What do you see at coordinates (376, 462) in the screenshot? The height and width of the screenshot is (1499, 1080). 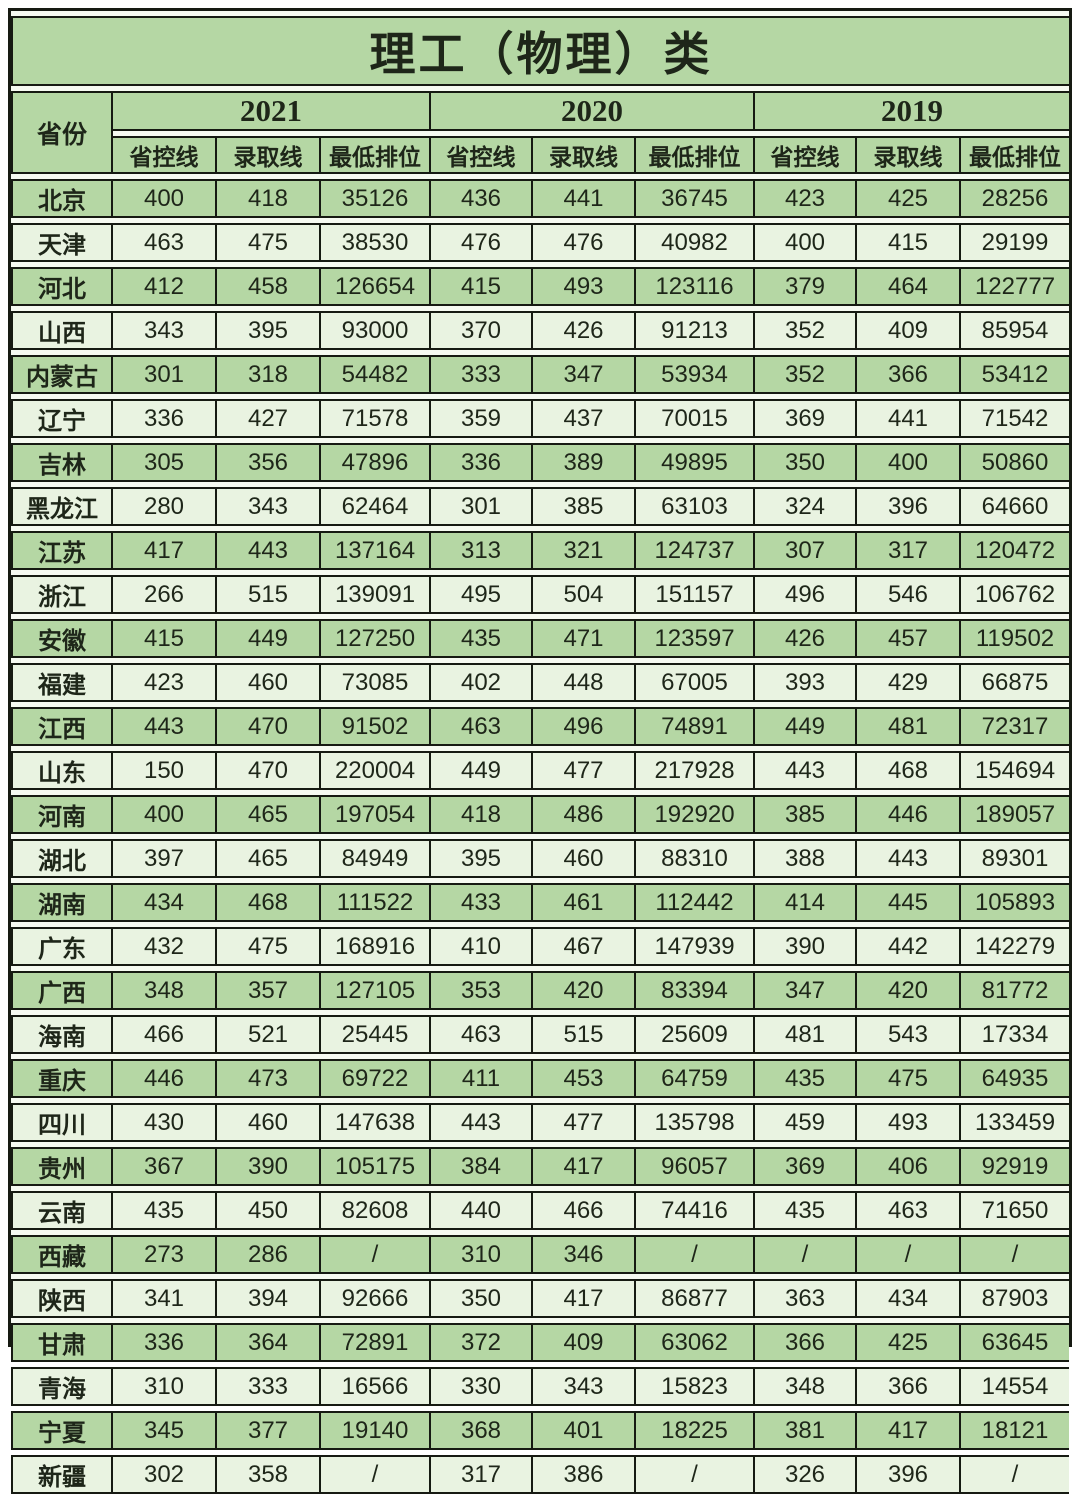 I see `value-cell: 47896` at bounding box center [376, 462].